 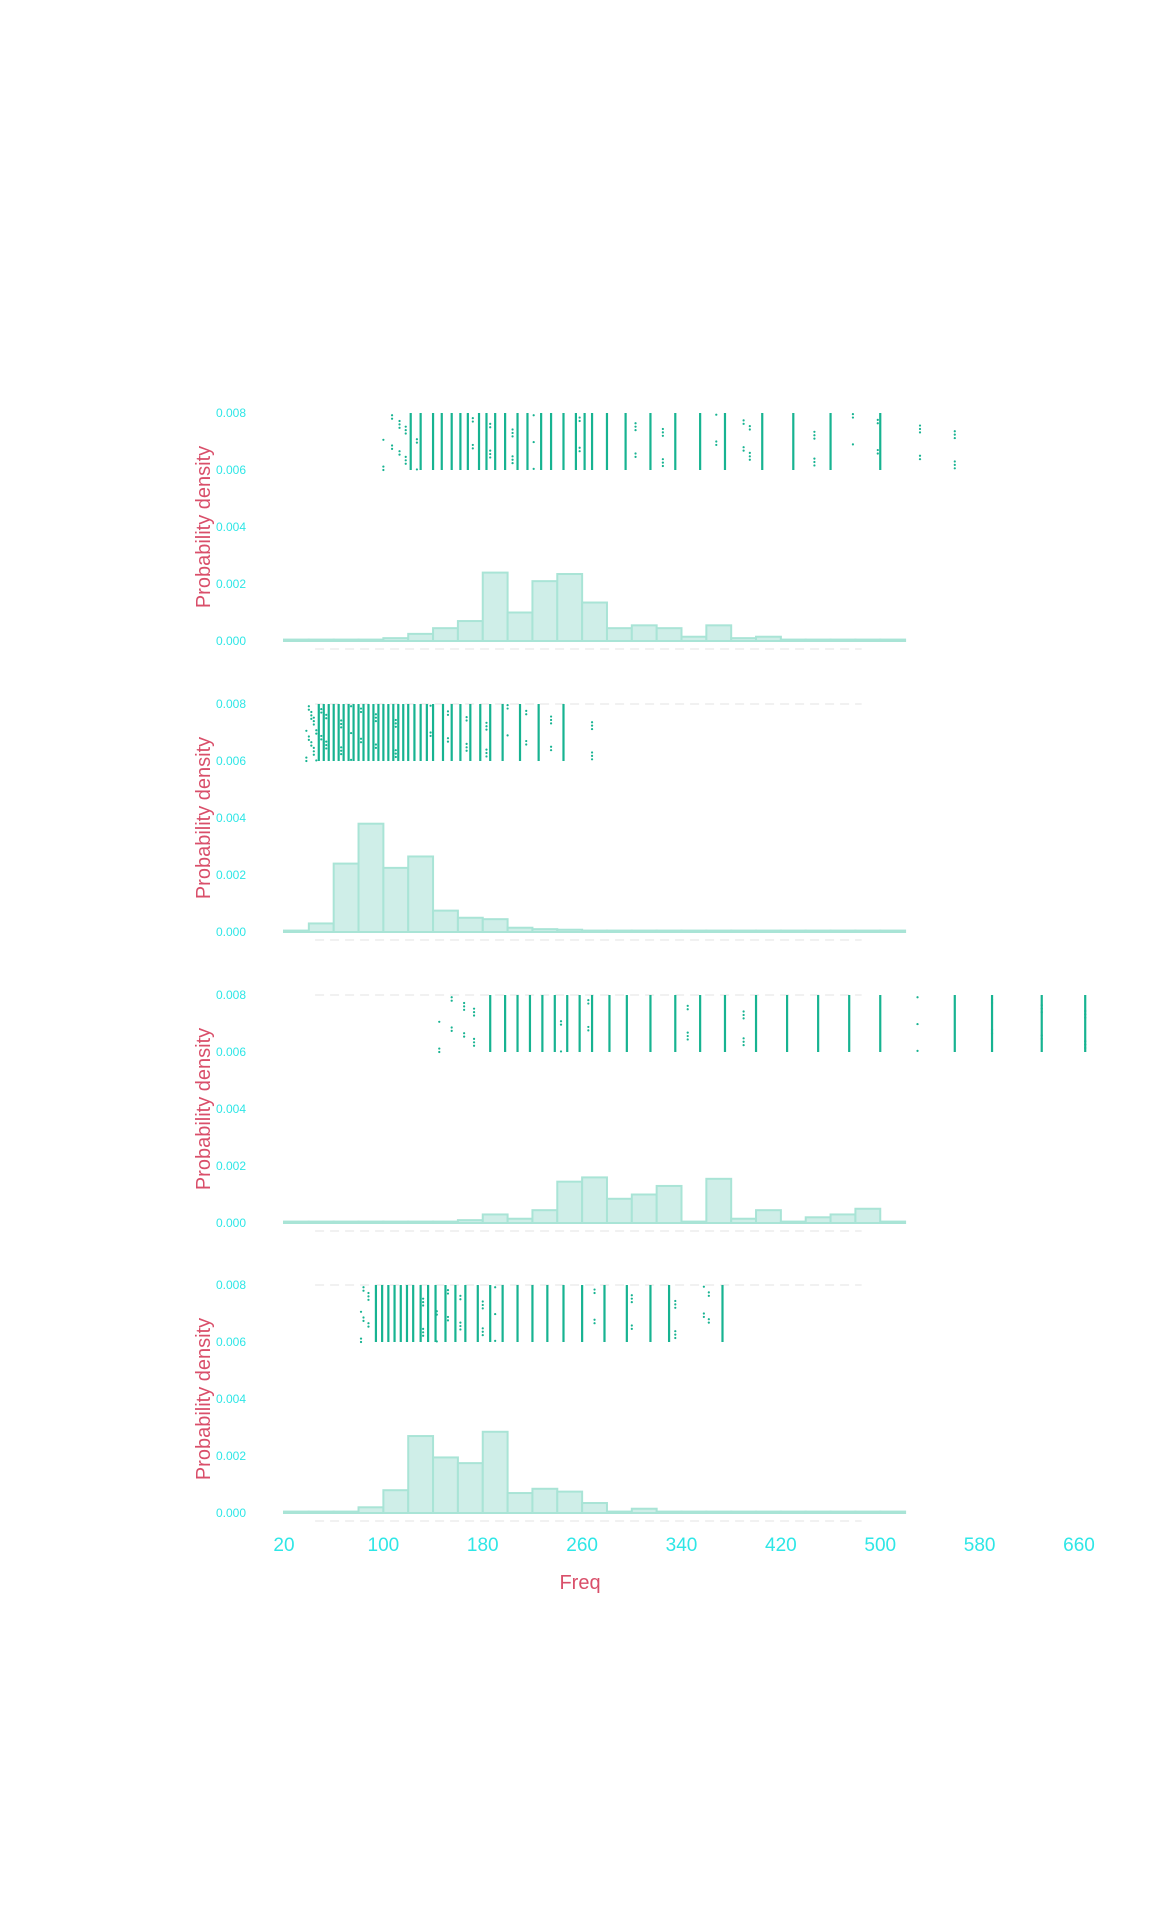 I want to click on y-tick-label: 0.004, so click(x=231, y=527).